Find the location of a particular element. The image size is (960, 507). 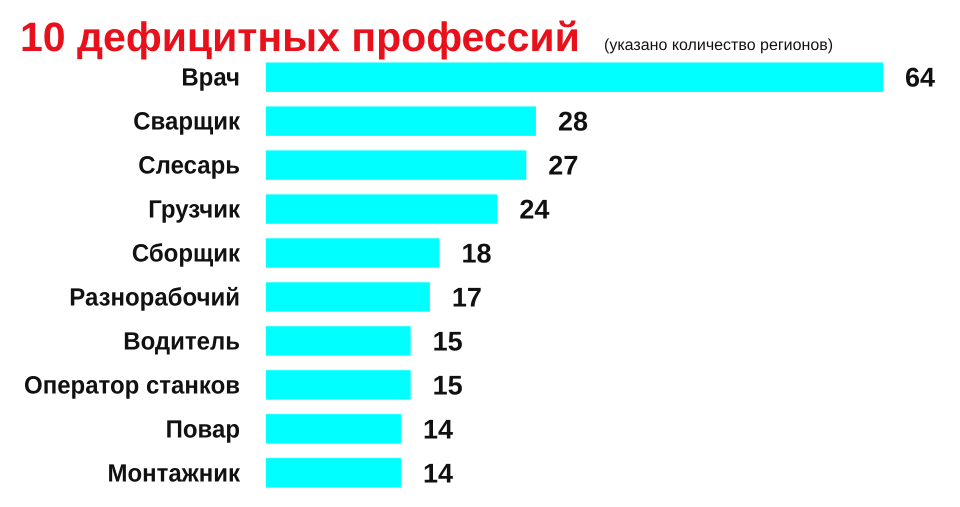

data-label: 64 is located at coordinates (920, 77).